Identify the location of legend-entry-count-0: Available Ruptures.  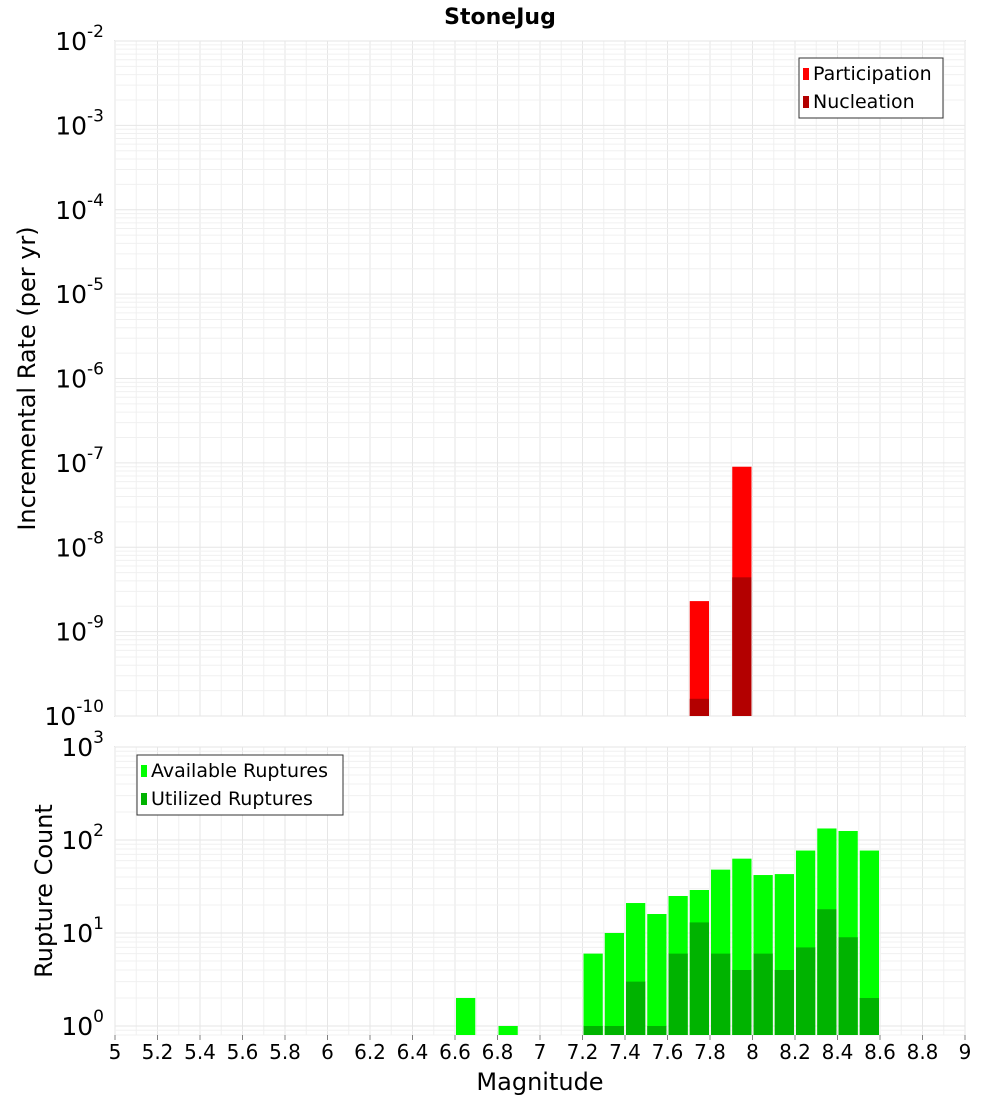
(239, 771).